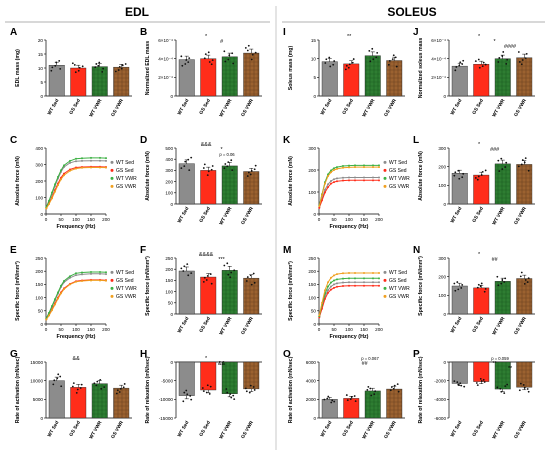  Describe the element at coordinates (247, 108) in the screenshot. I see `x-tick-label: GS VWR` at that location.